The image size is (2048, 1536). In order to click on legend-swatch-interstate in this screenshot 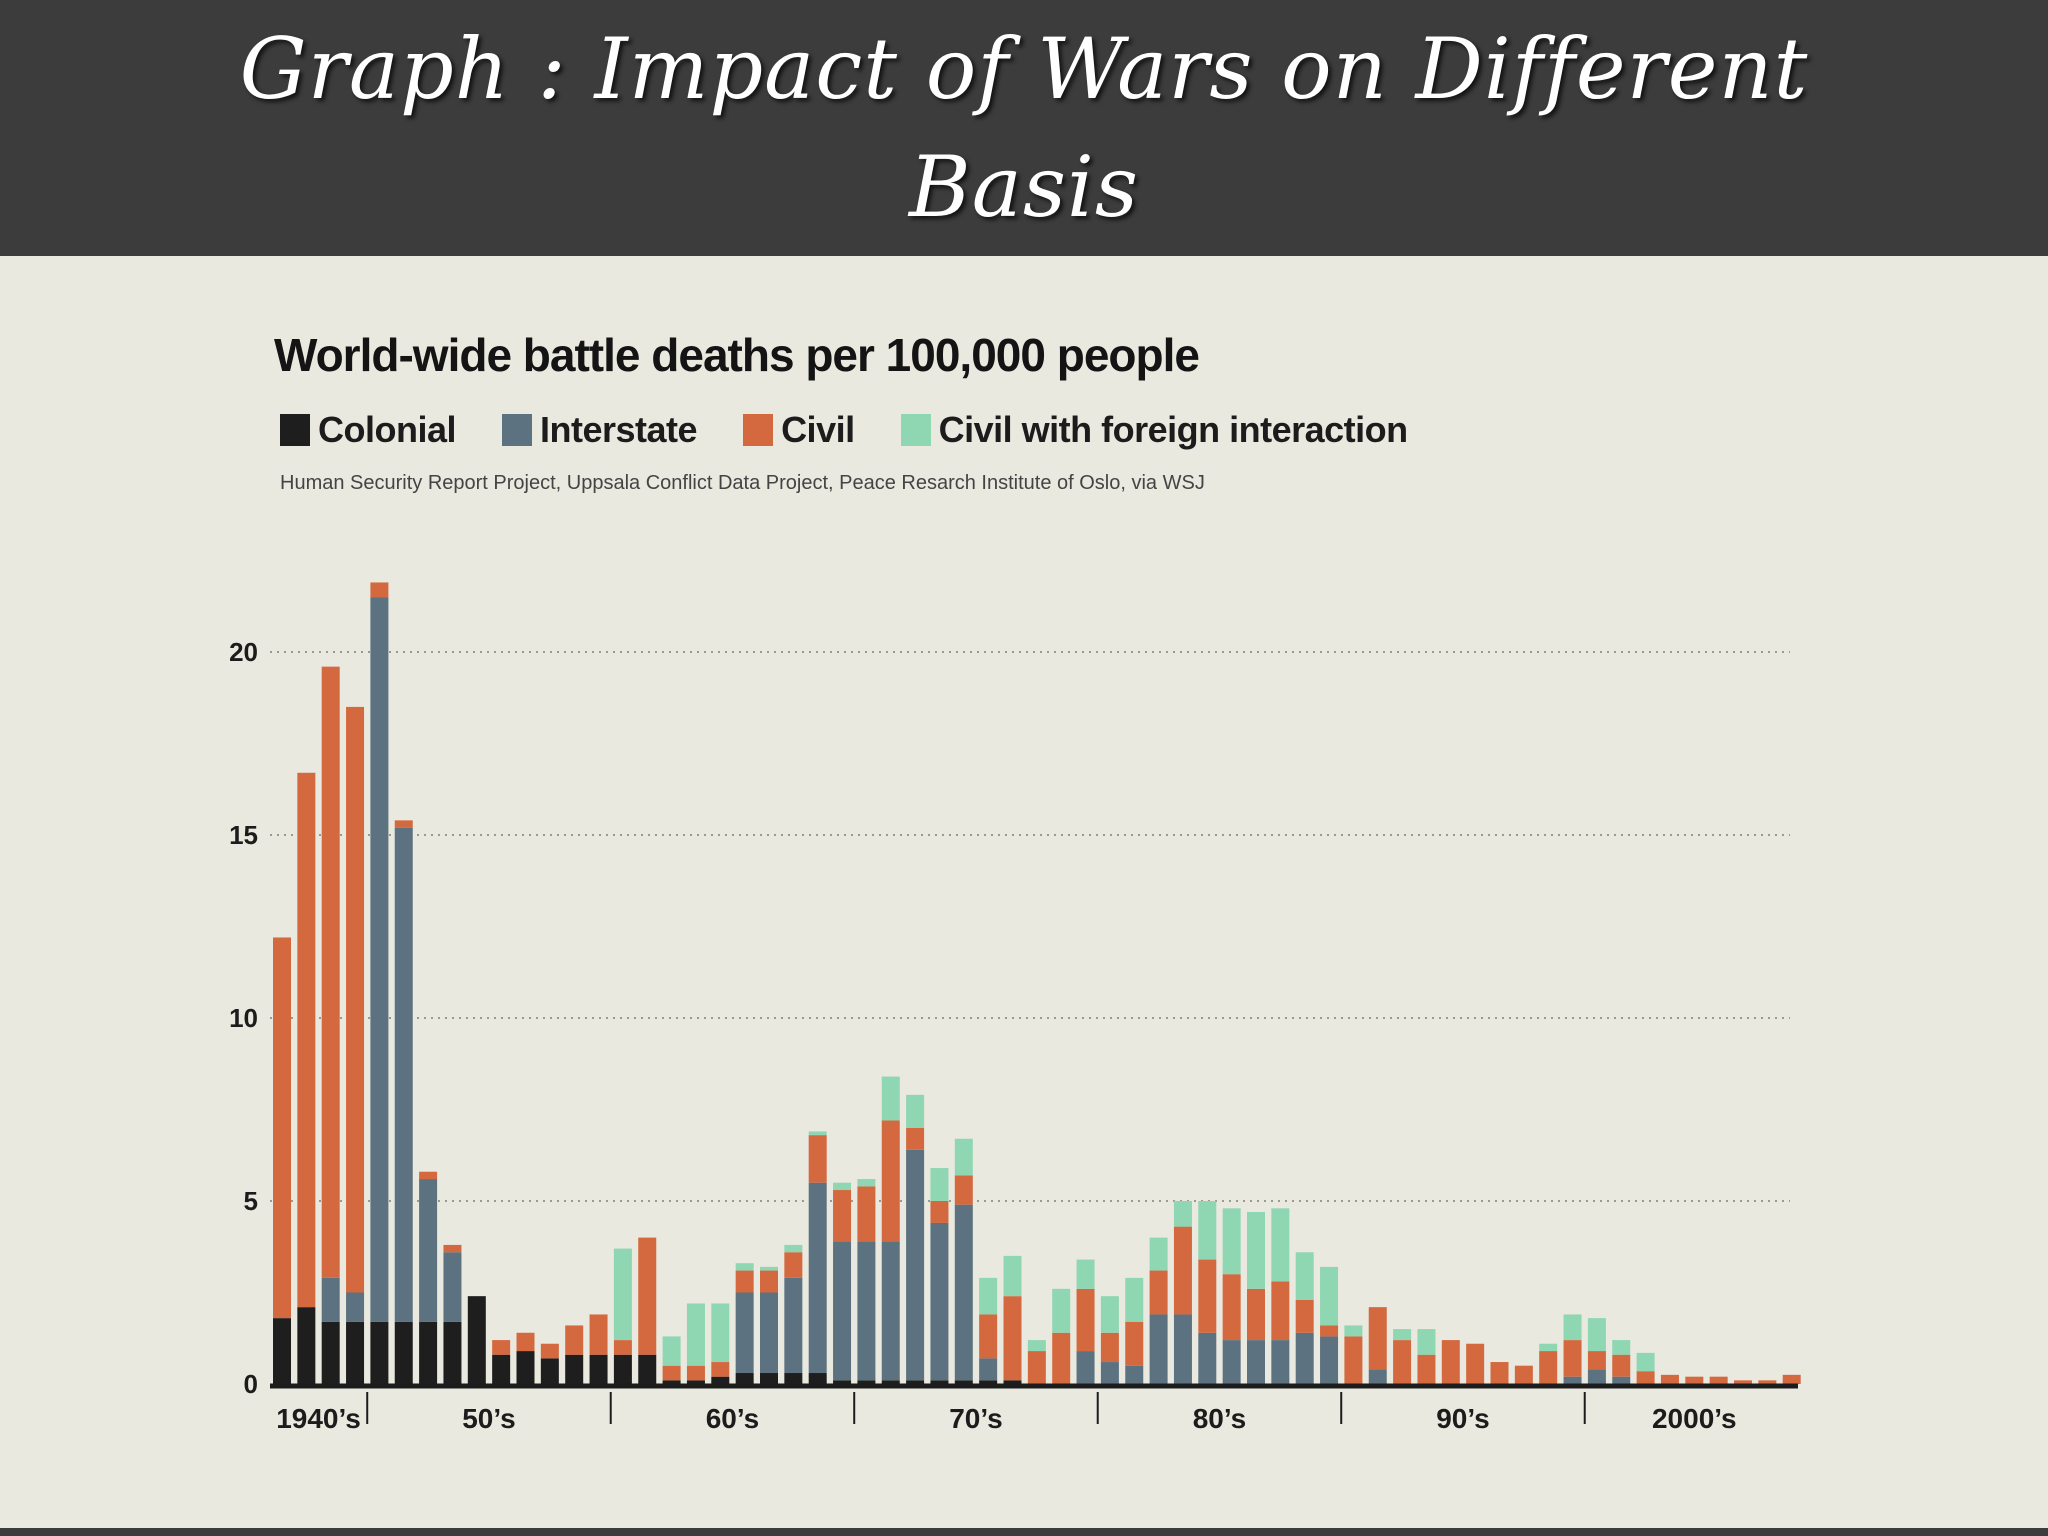, I will do `click(517, 430)`.